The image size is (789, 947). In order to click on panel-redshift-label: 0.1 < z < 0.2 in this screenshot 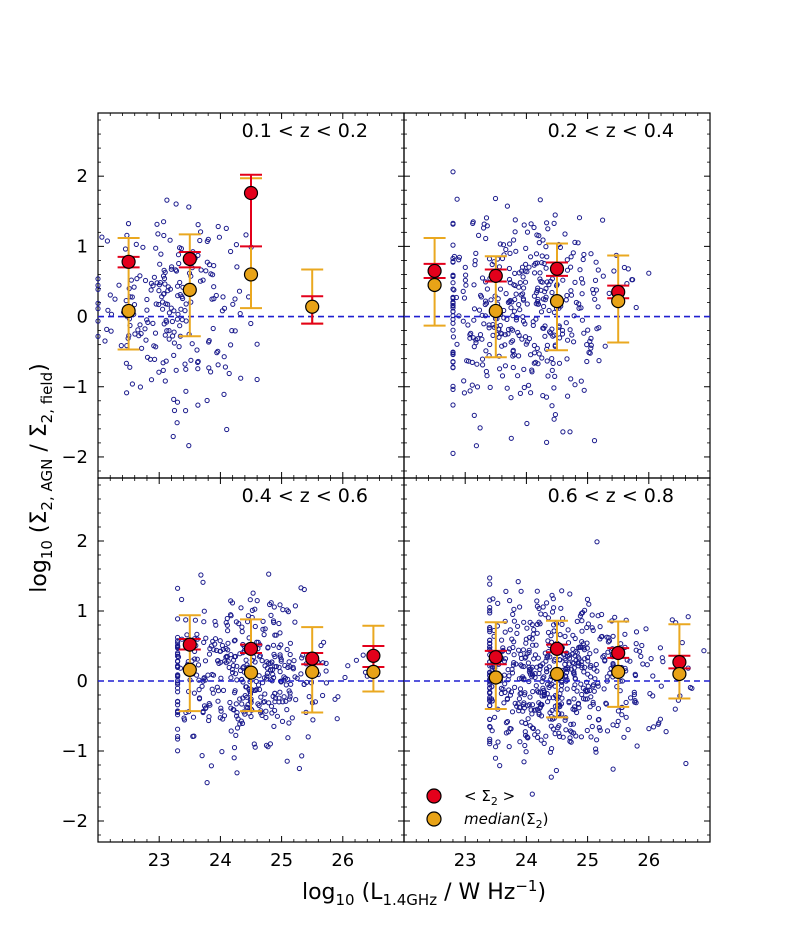, I will do `click(305, 131)`.